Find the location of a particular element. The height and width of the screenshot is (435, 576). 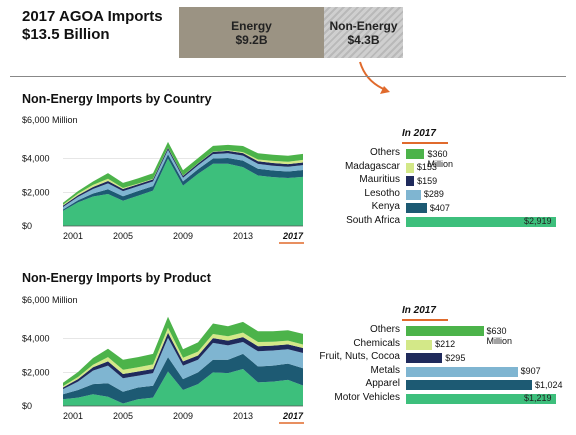

area-series-fruit-nuts-cocoa is located at coordinates (183, 361).